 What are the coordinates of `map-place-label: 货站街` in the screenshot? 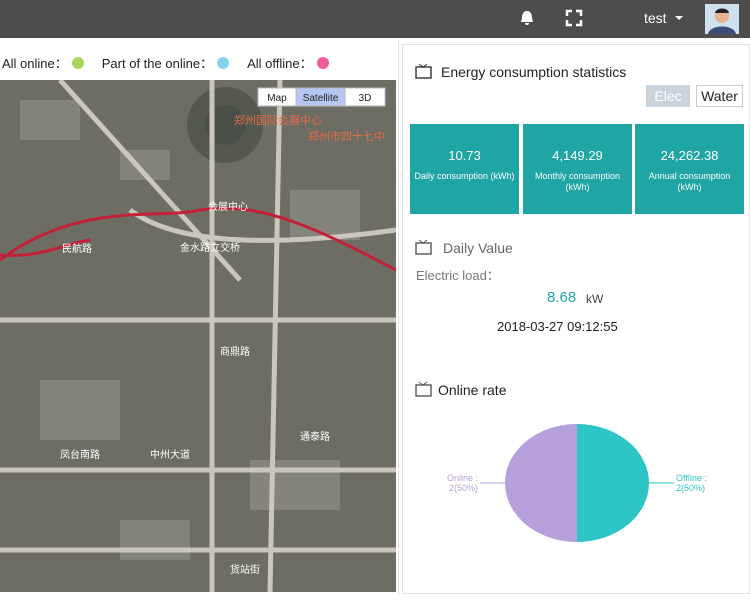 It's located at (245, 569).